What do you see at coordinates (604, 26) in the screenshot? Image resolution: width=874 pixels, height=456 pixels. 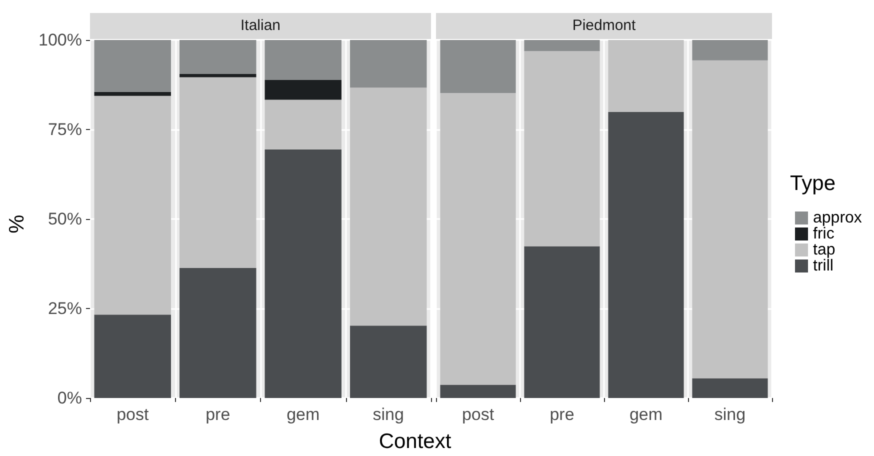 I see `chart-title: Piedmont` at bounding box center [604, 26].